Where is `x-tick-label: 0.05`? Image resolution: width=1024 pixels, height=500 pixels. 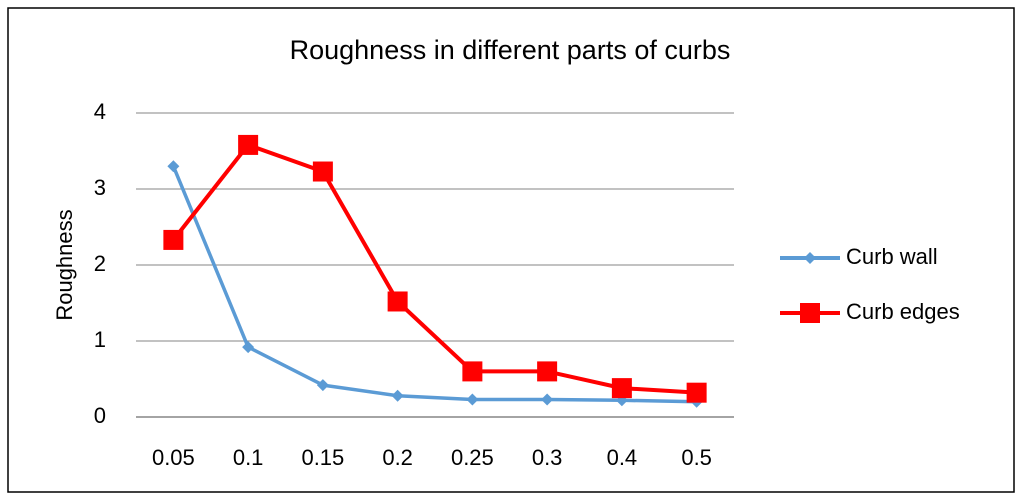 x-tick-label: 0.05 is located at coordinates (173, 457).